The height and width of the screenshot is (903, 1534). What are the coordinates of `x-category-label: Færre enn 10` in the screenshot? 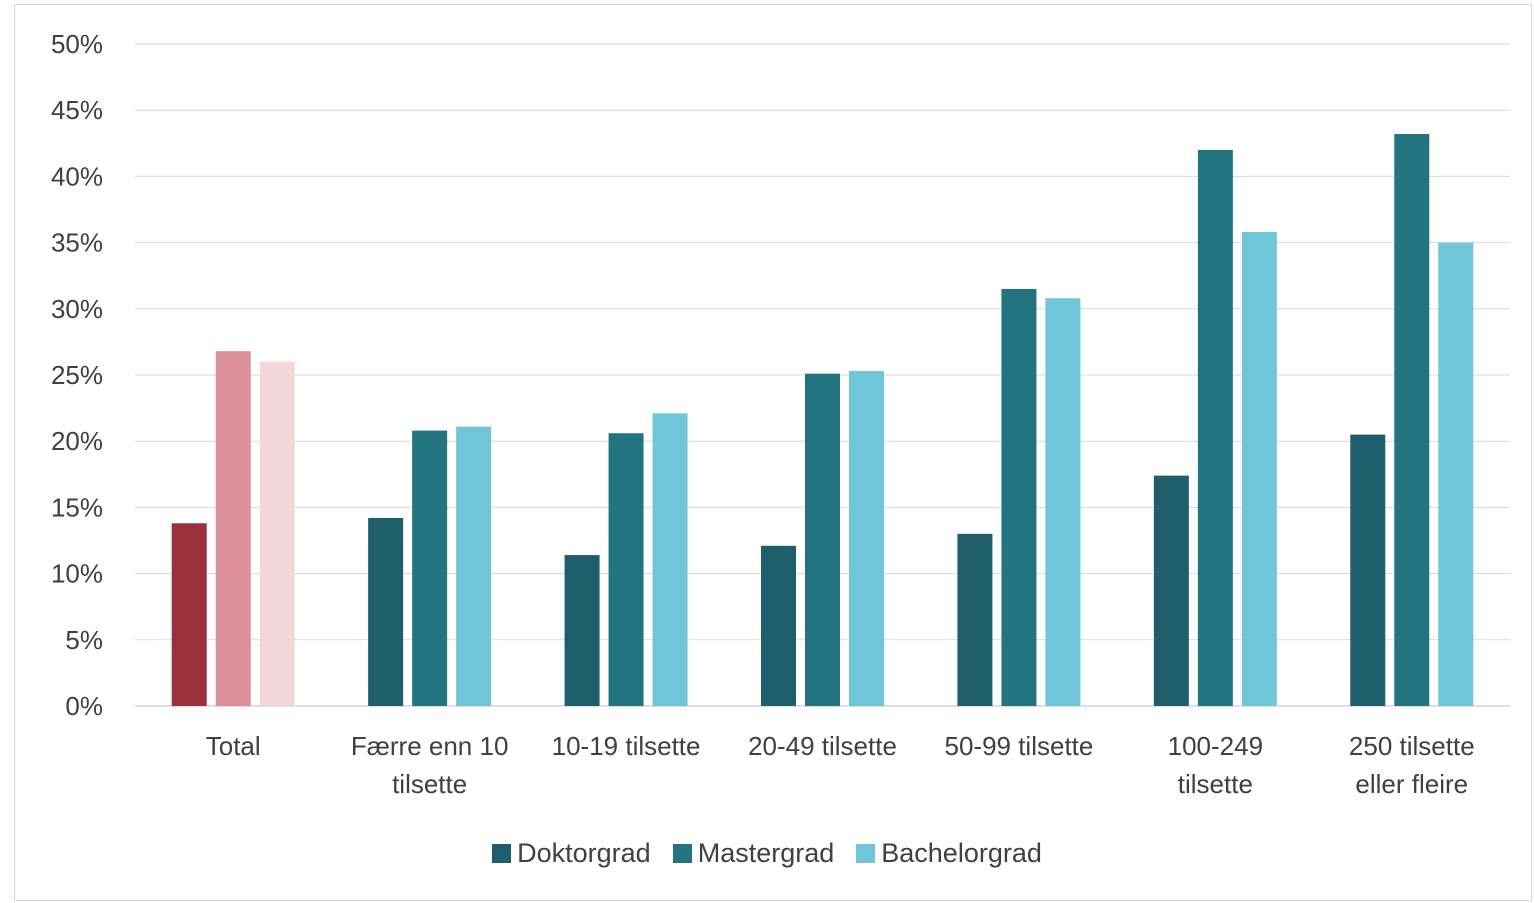 It's located at (430, 746).